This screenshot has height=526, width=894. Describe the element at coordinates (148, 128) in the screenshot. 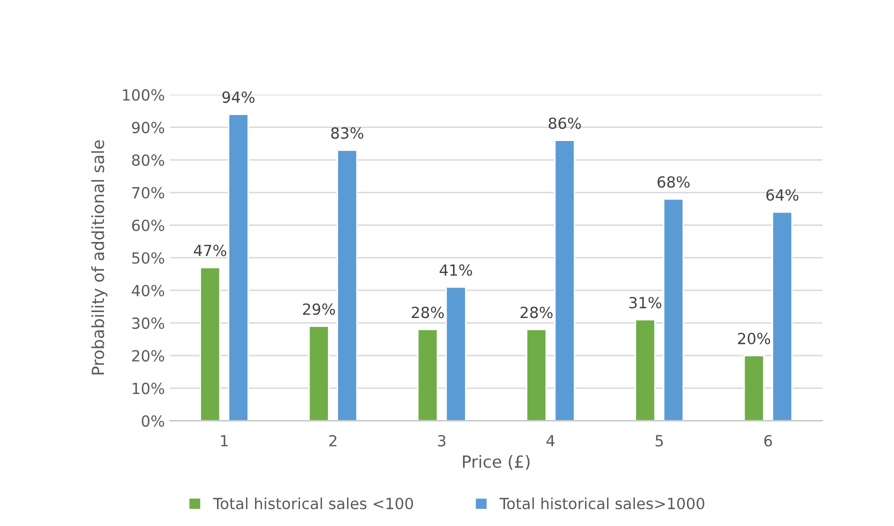

I see `y-tick-label: 90%` at that location.